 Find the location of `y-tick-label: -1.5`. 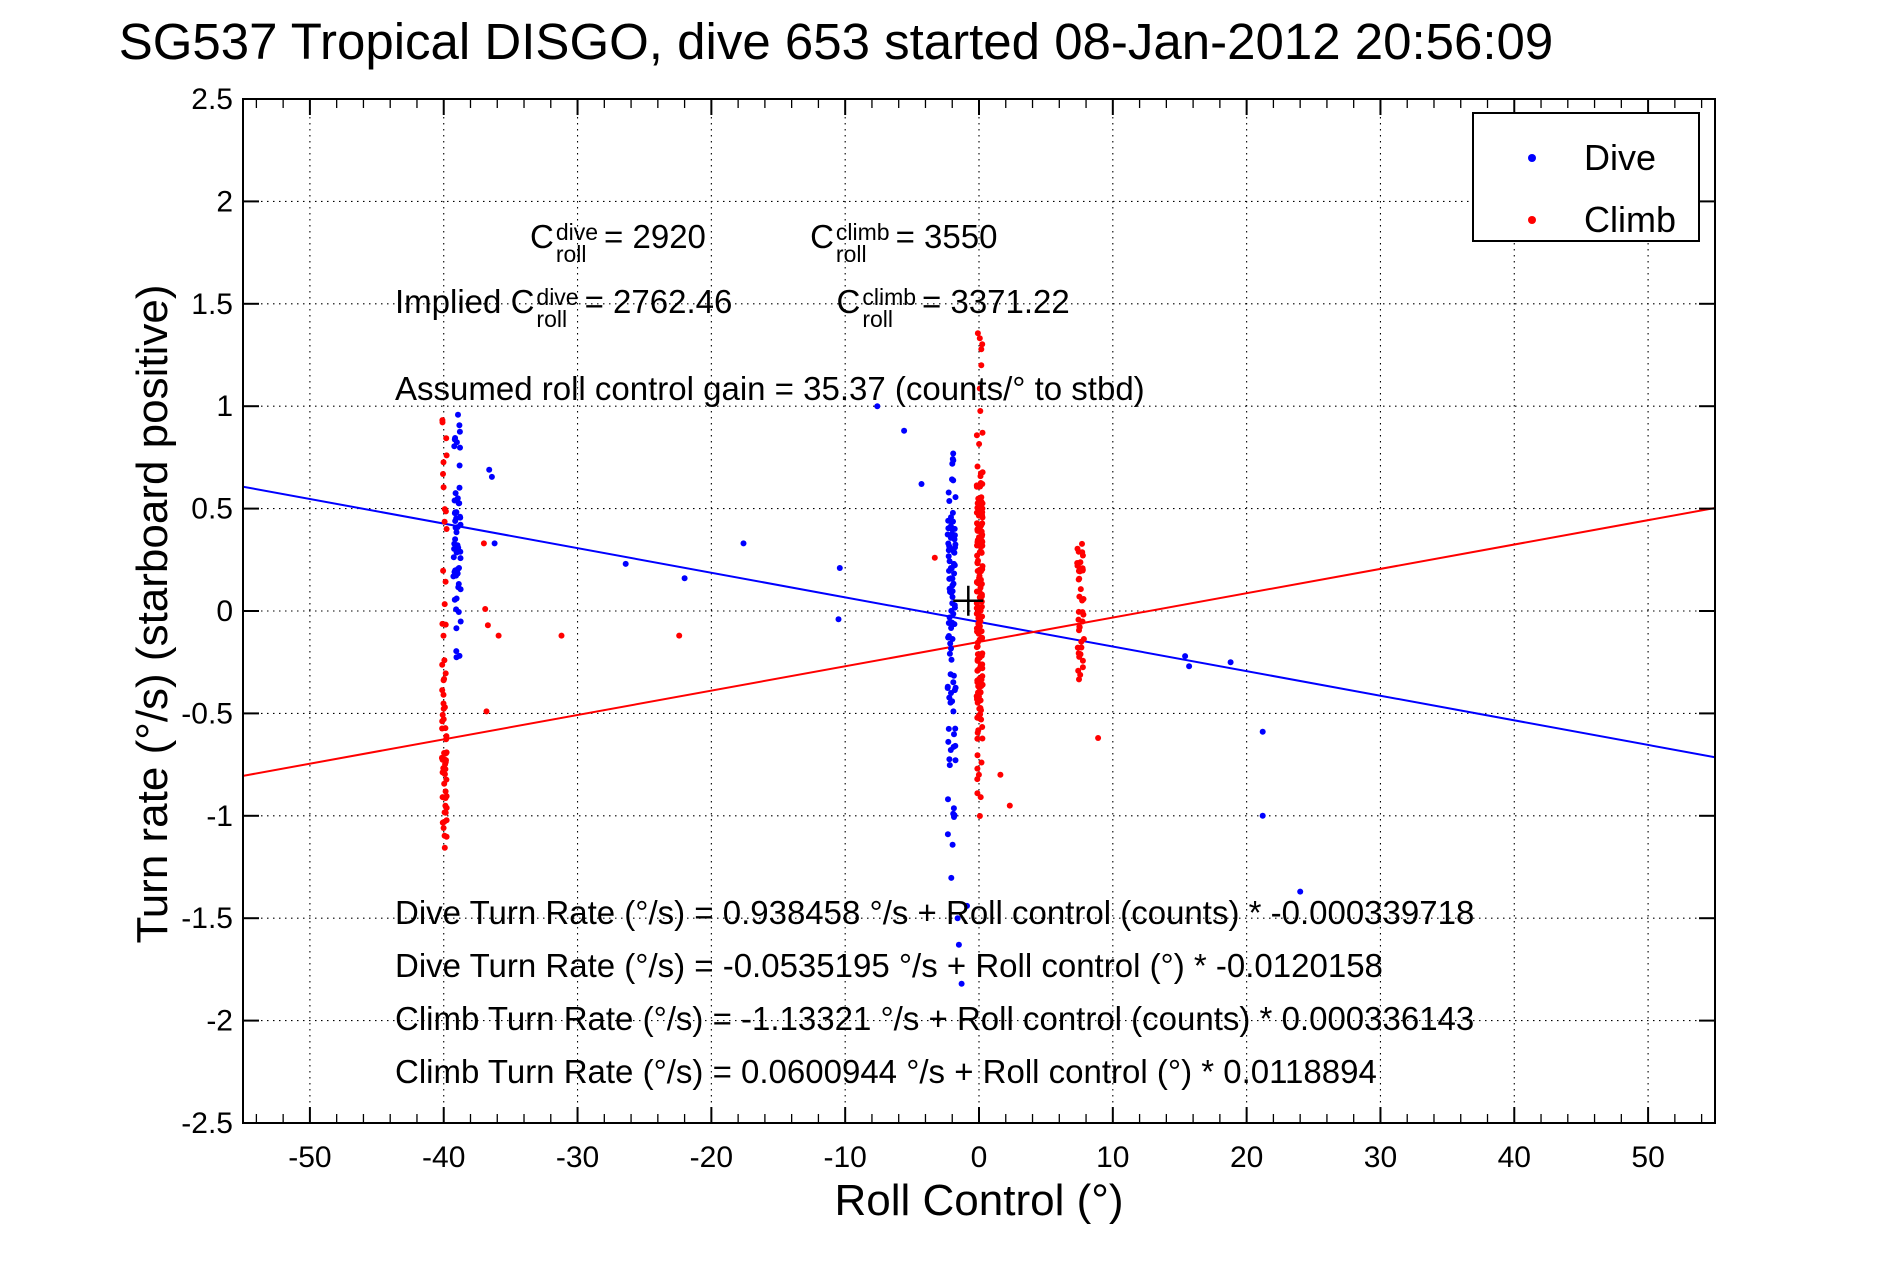

y-tick-label: -1.5 is located at coordinates (207, 918).